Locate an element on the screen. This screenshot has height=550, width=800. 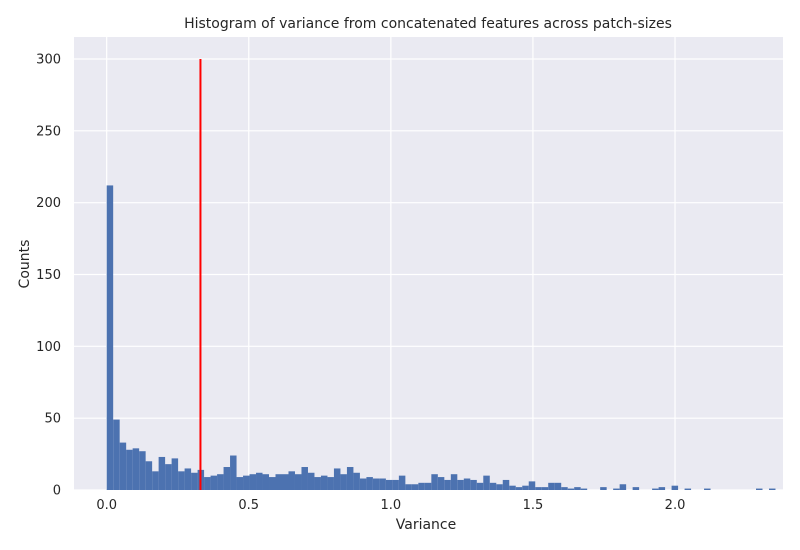
y-tick-label: 150 is located at coordinates (48, 275).